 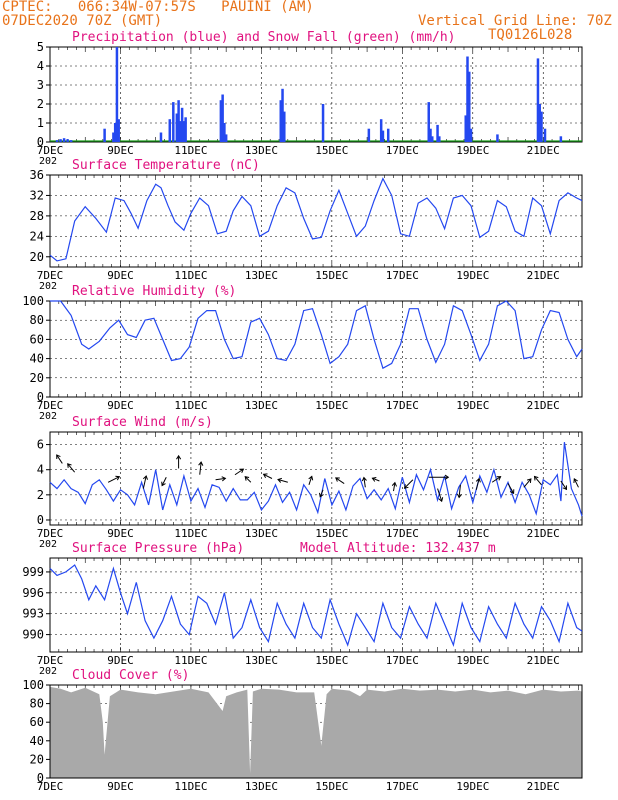 What do you see at coordinates (33, 301) in the screenshot?
I see `rh-ytick-label: 100` at bounding box center [33, 301].